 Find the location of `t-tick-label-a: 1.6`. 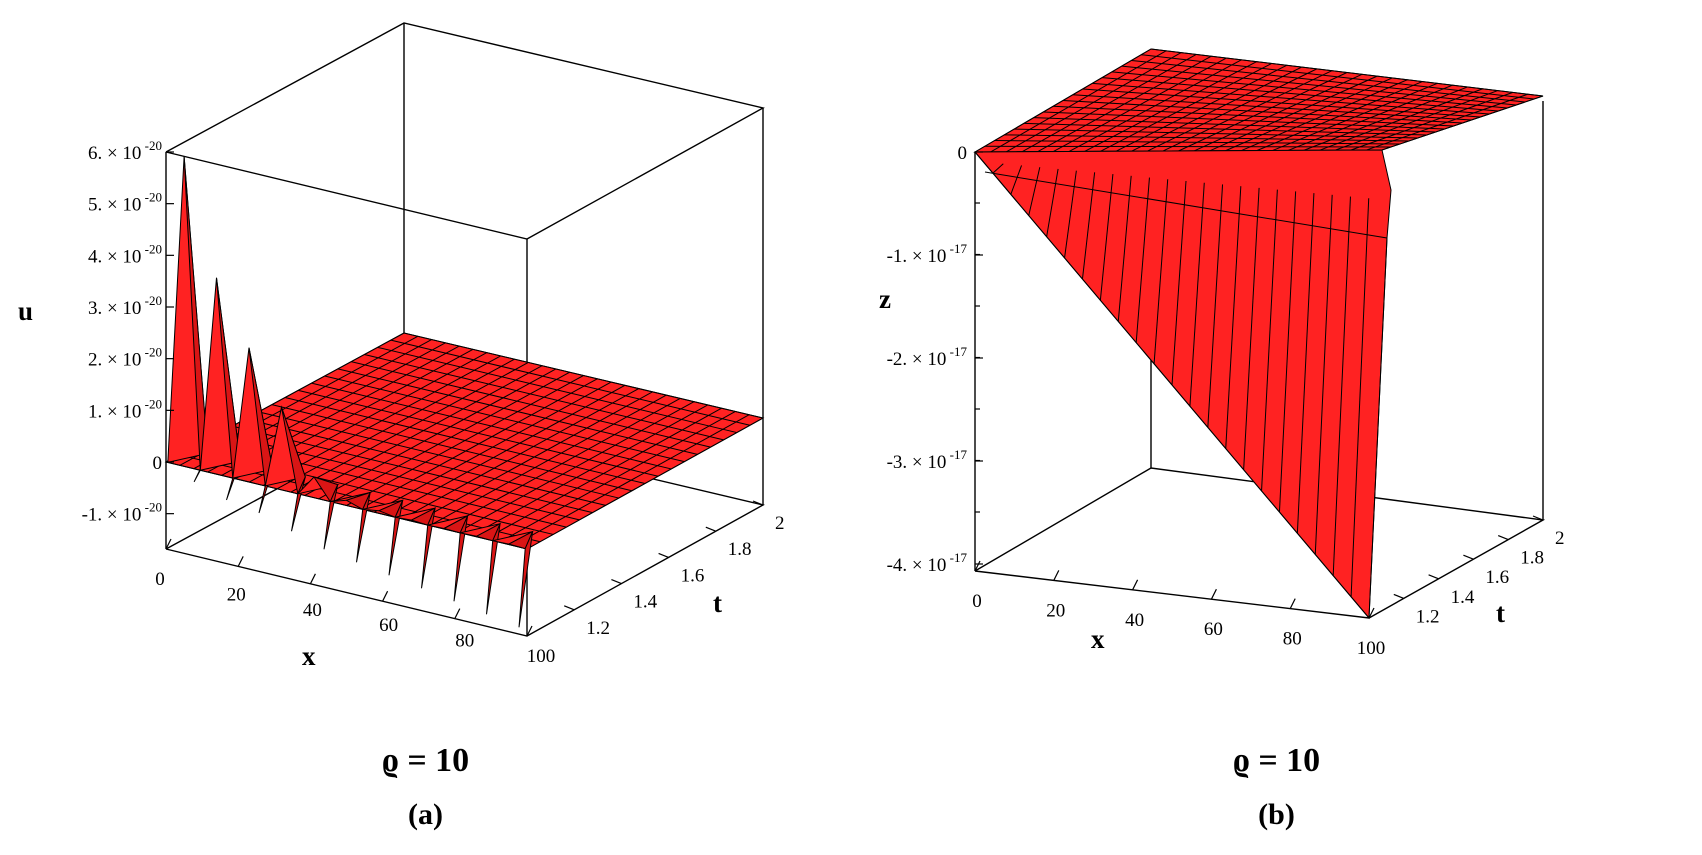

t-tick-label-a: 1.6 is located at coordinates (693, 575).